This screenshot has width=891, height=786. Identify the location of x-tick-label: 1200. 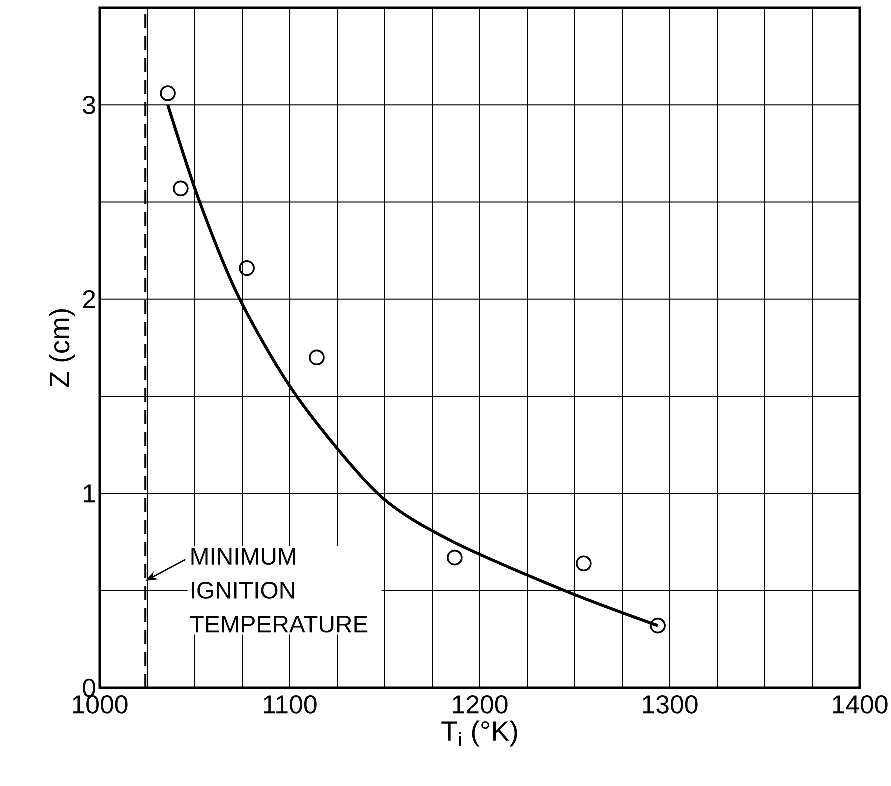
(480, 705).